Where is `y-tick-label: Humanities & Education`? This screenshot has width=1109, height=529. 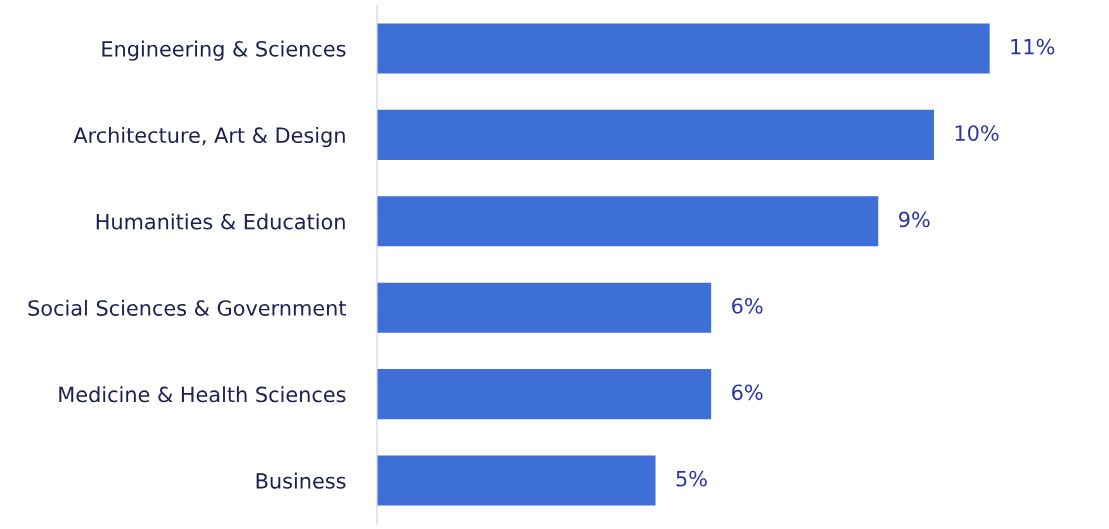 y-tick-label: Humanities & Education is located at coordinates (220, 221).